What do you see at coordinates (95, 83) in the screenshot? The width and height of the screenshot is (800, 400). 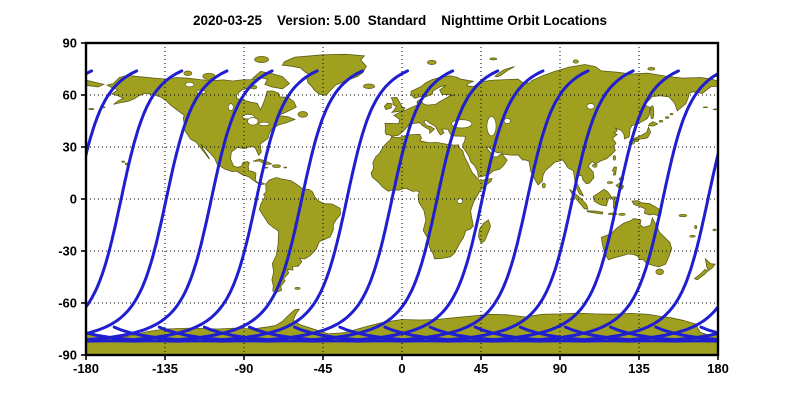 I see `landmass-chukotka-west` at bounding box center [95, 83].